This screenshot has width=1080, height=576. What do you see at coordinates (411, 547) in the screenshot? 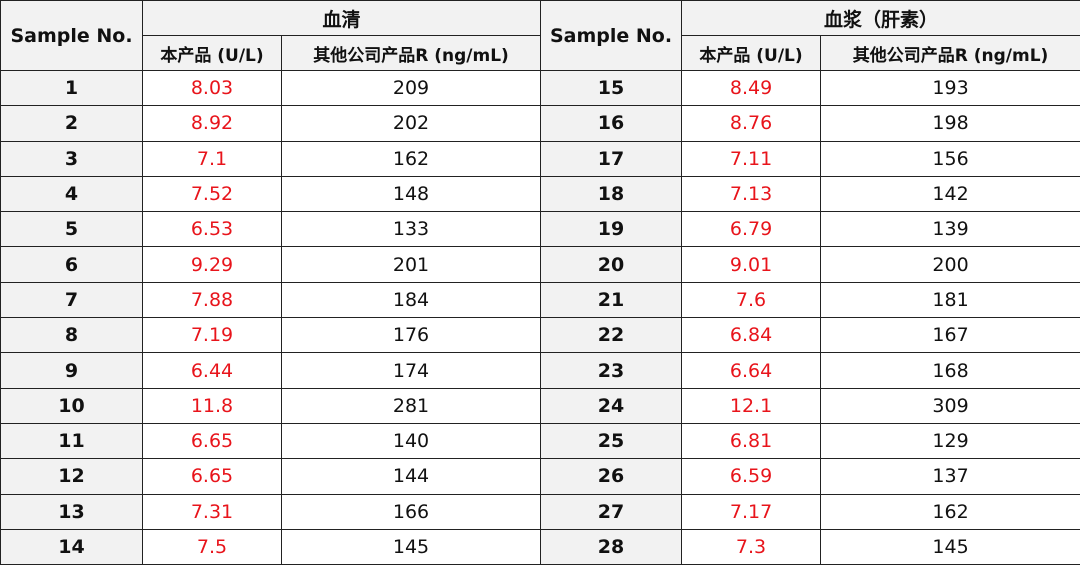
I see `serum-other-cell: 145` at bounding box center [411, 547].